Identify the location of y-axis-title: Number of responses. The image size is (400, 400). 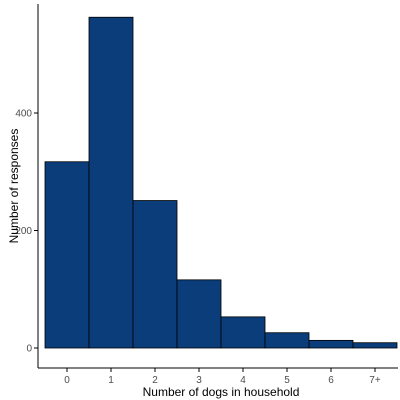
(14, 186).